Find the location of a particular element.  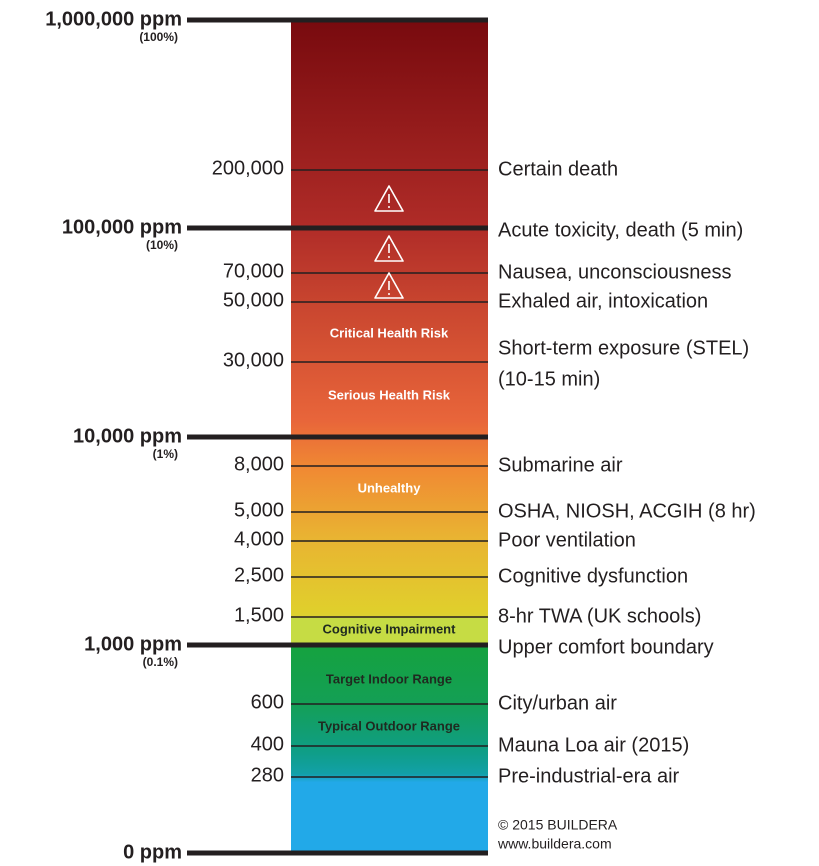

level-value: 5,000 is located at coordinates (259, 510).